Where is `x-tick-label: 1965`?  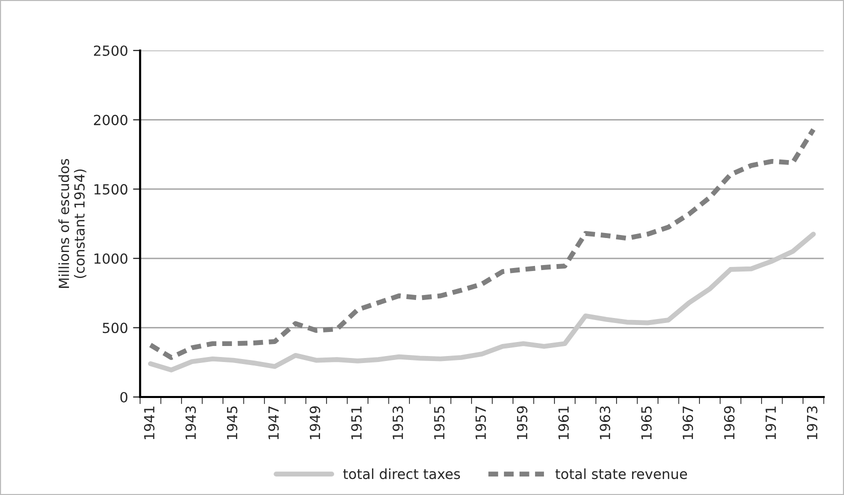 x-tick-label: 1965 is located at coordinates (646, 423).